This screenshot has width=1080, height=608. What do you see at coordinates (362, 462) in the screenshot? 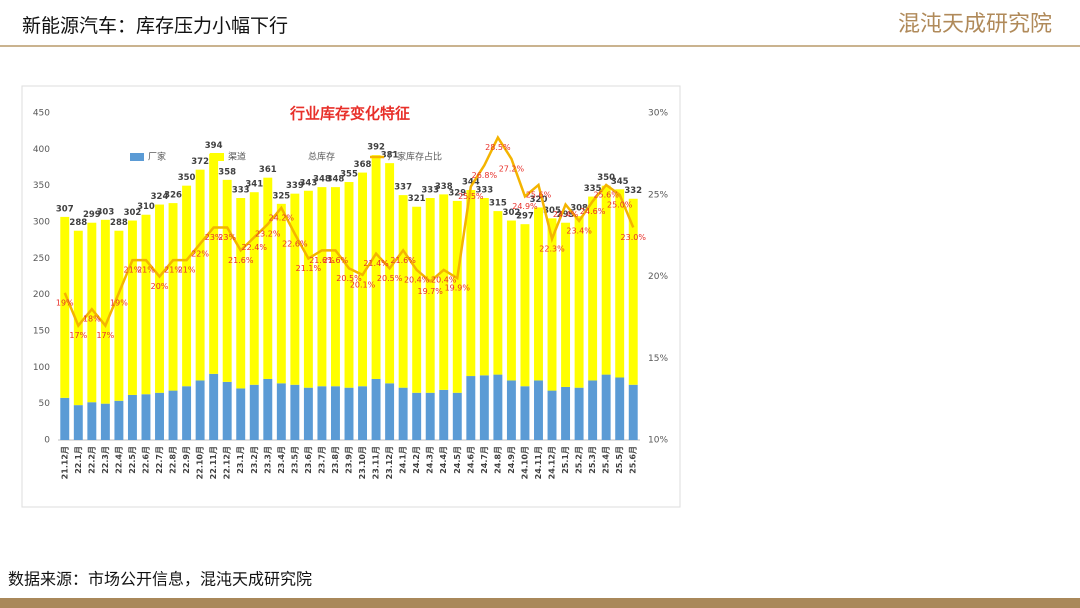
I see `x-tick-label: 23.10月` at bounding box center [362, 462].